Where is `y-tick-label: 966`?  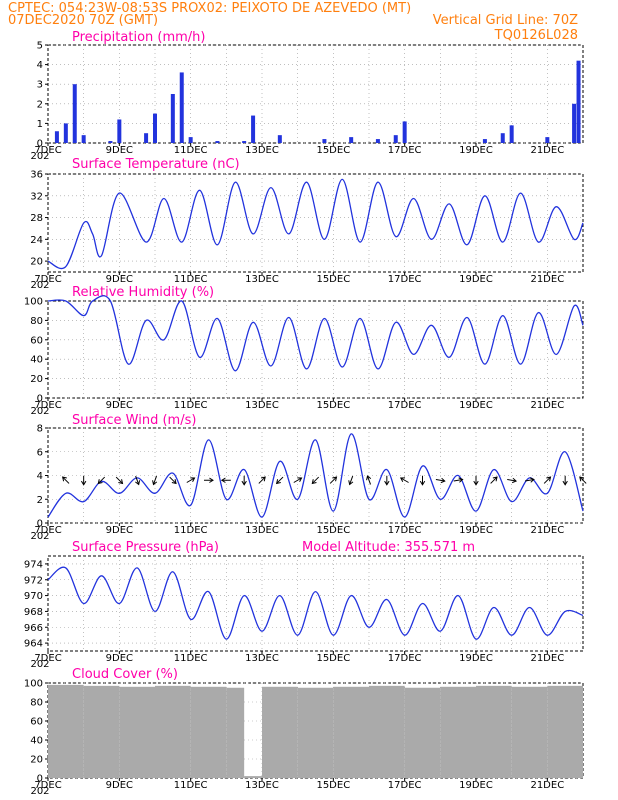
y-tick-label: 966 is located at coordinates (33, 628).